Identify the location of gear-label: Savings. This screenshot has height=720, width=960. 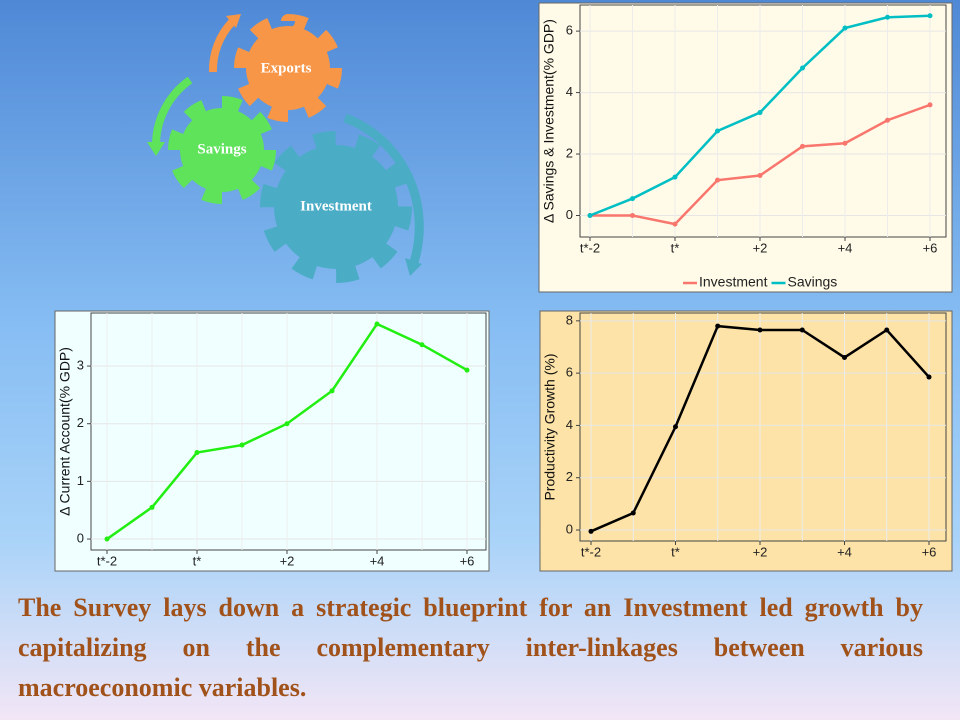
(221, 149).